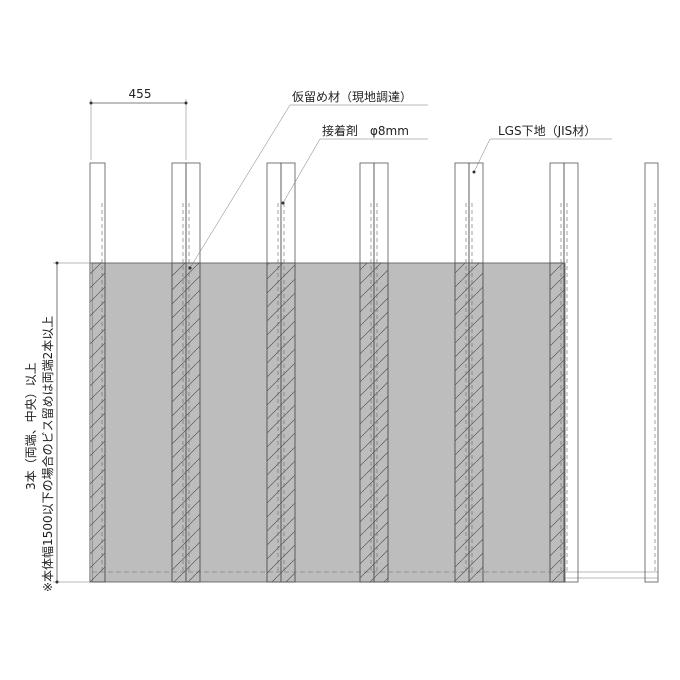  What do you see at coordinates (365, 130) in the screenshot?
I see `label-adhesive: 接着剤 φ8mm` at bounding box center [365, 130].